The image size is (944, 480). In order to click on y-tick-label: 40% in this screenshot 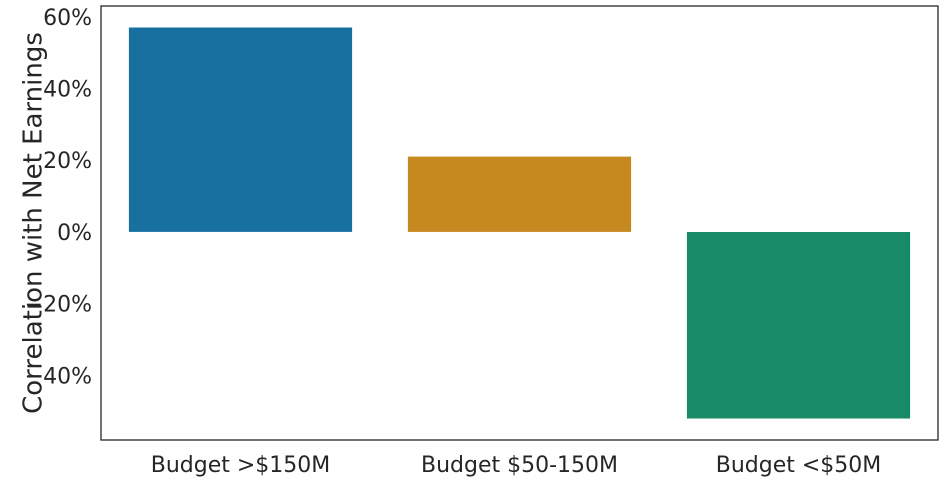, I will do `click(67, 89)`.